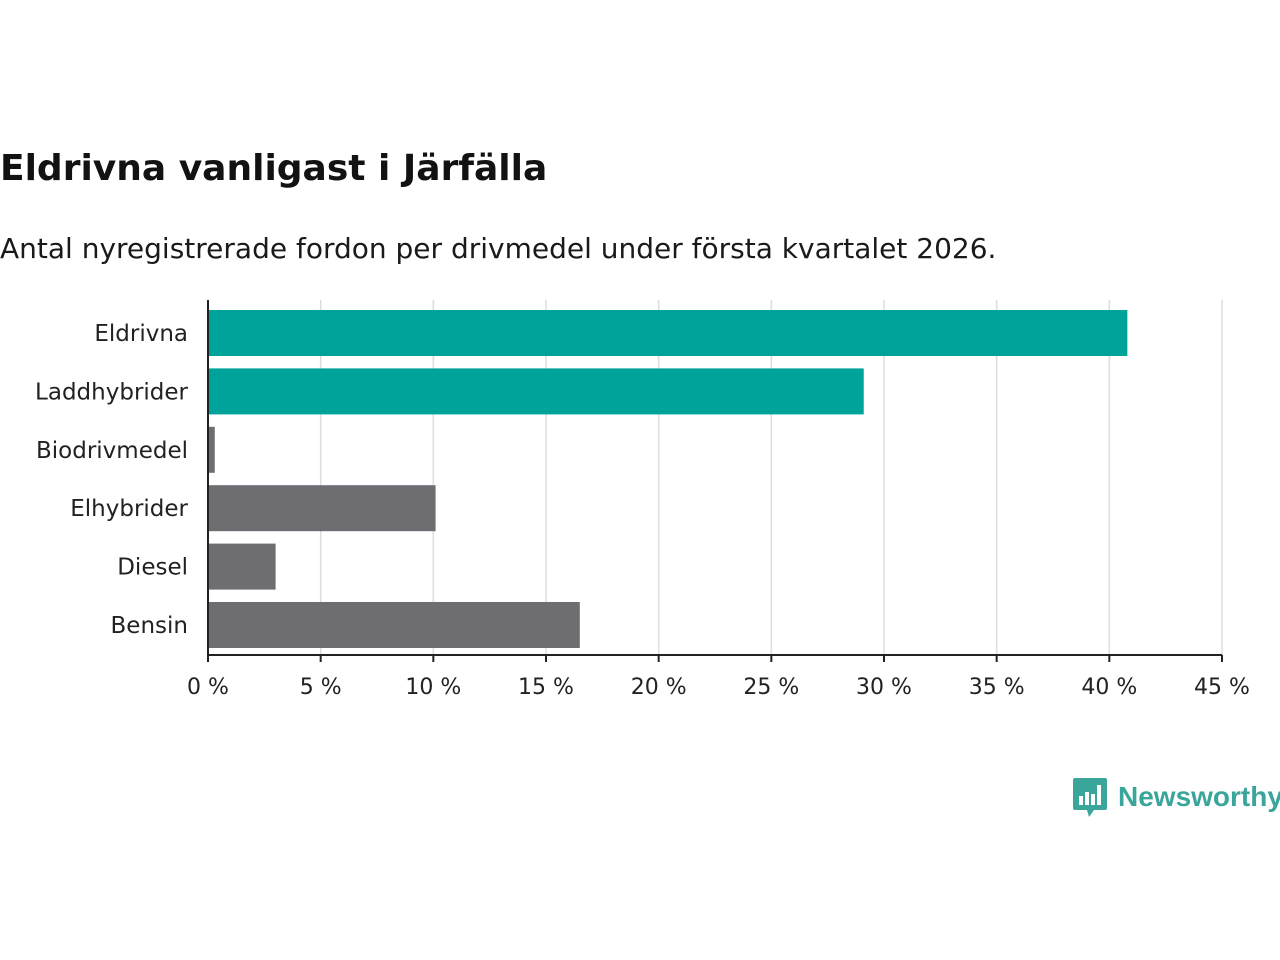  Describe the element at coordinates (322, 508) in the screenshot. I see `bar-elhybrider` at that location.